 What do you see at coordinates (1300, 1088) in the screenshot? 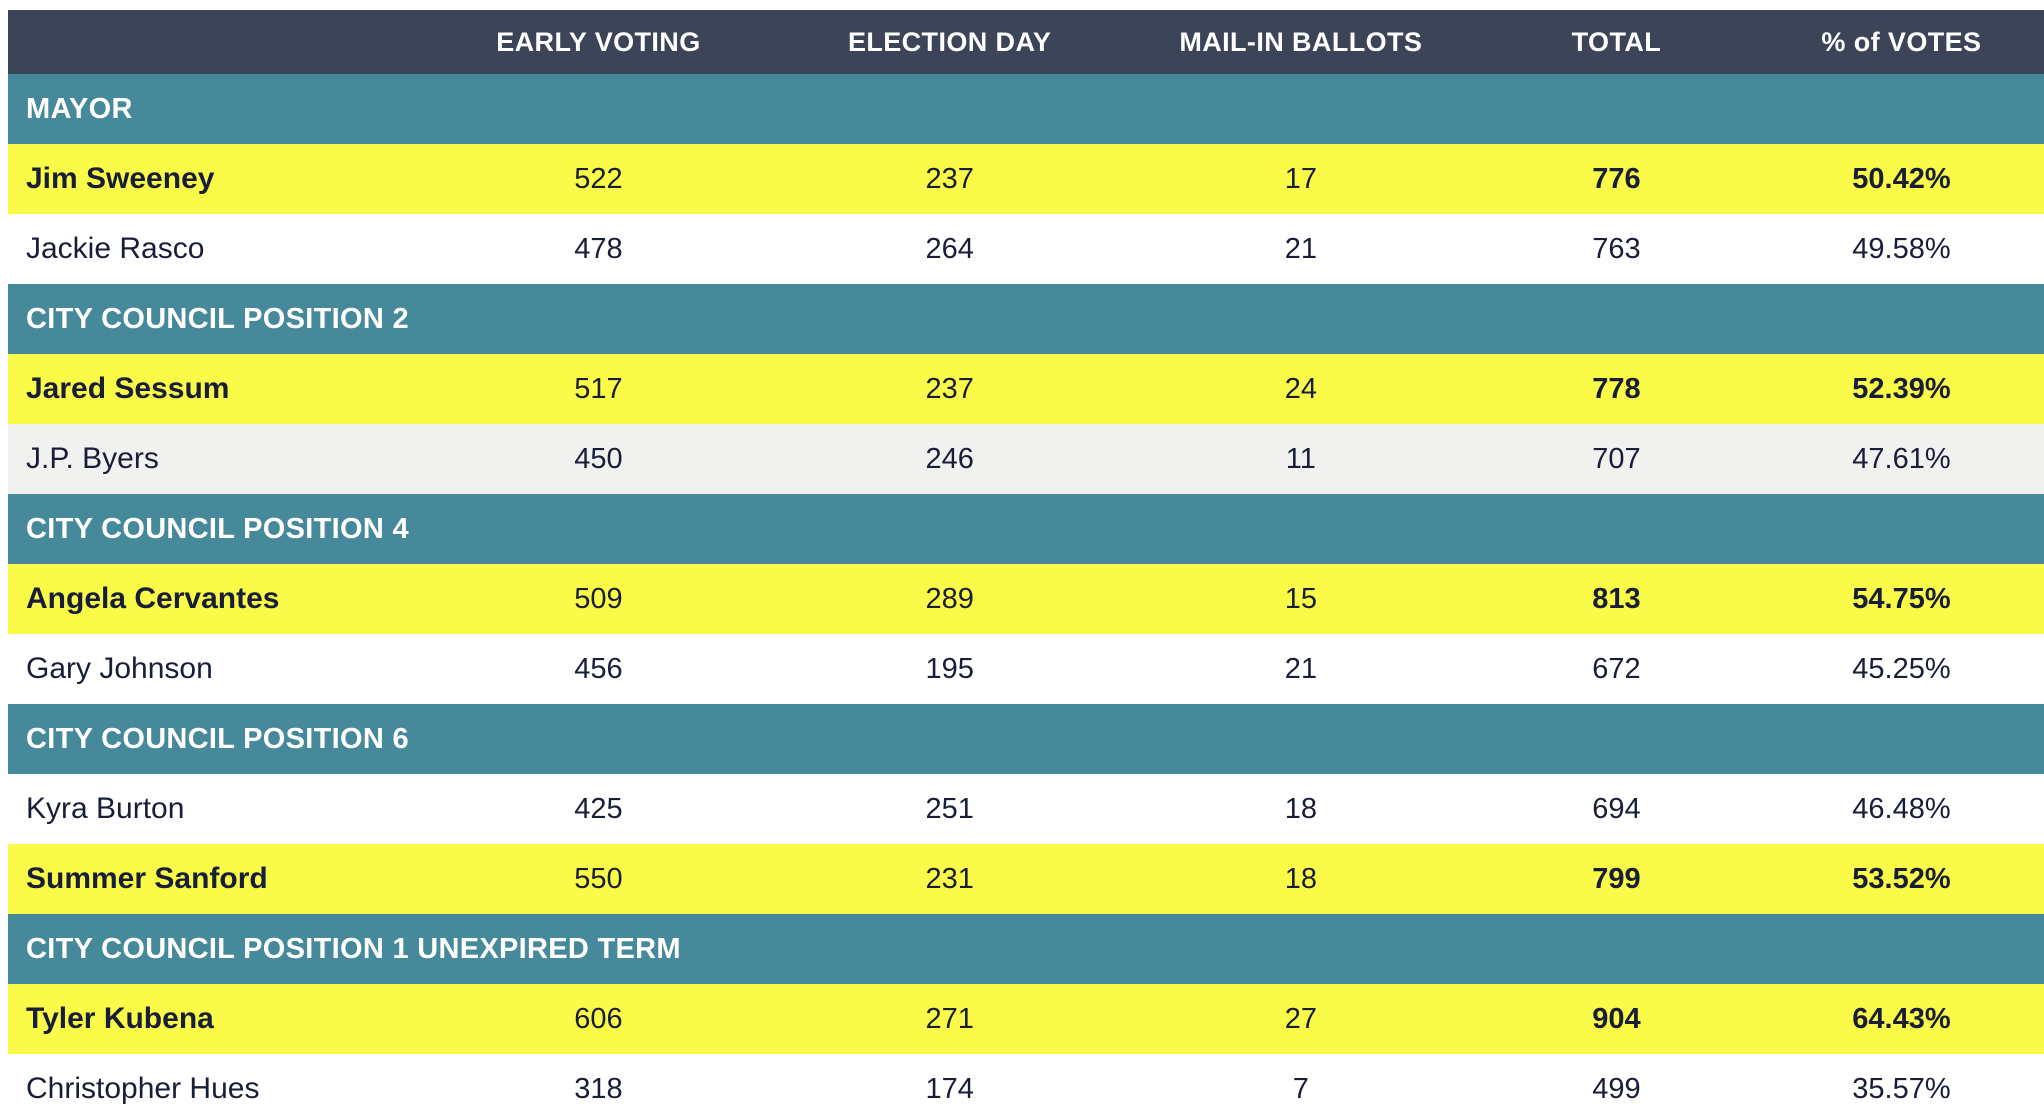
I see `mail-in-ballots-value: 7` at bounding box center [1300, 1088].